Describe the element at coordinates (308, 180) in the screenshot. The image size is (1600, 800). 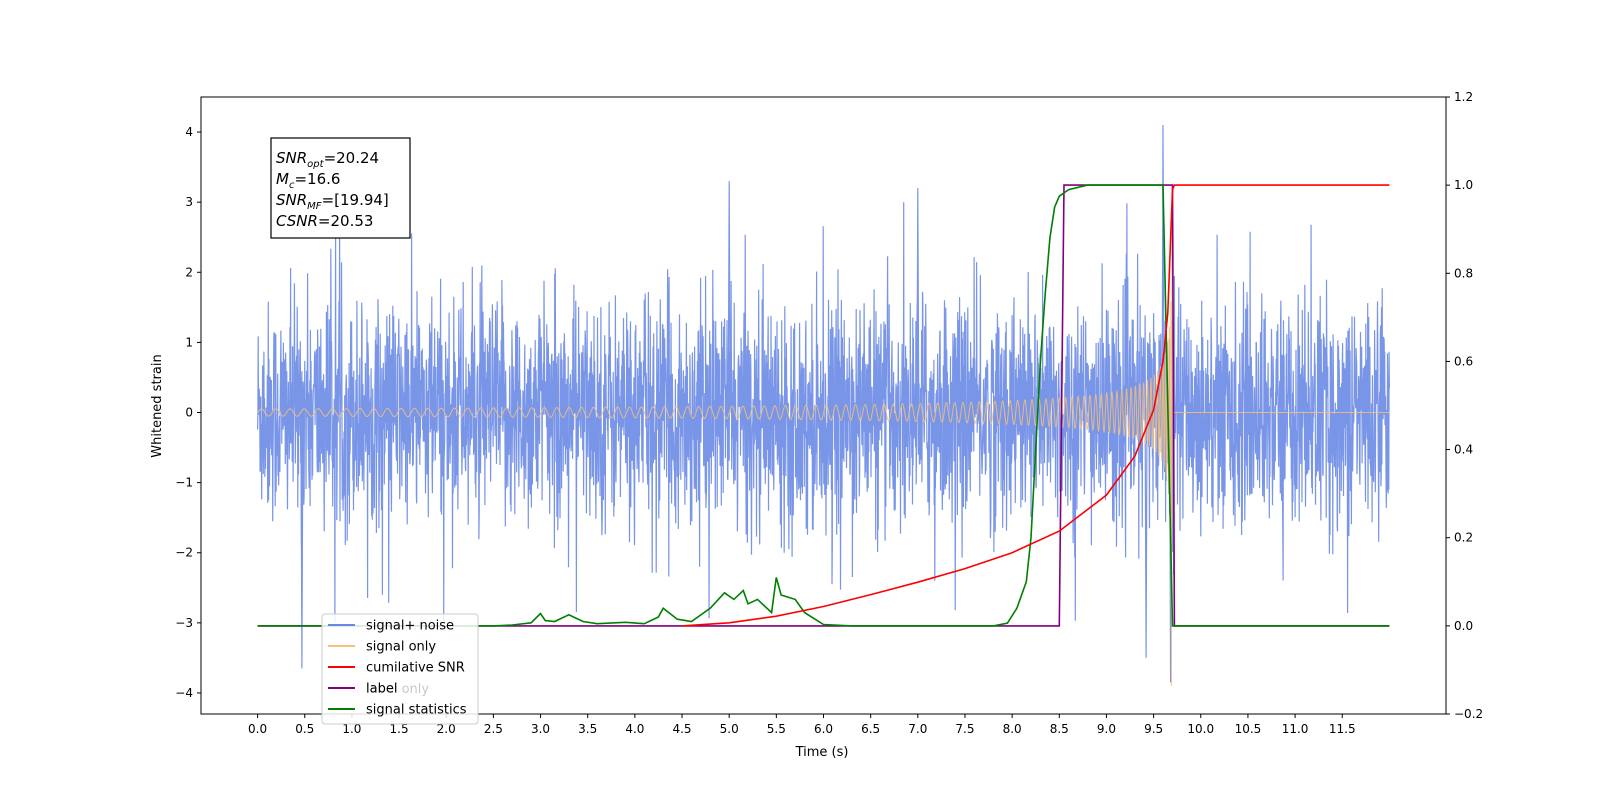
I see `annotation-line: Mc=16.6` at that location.